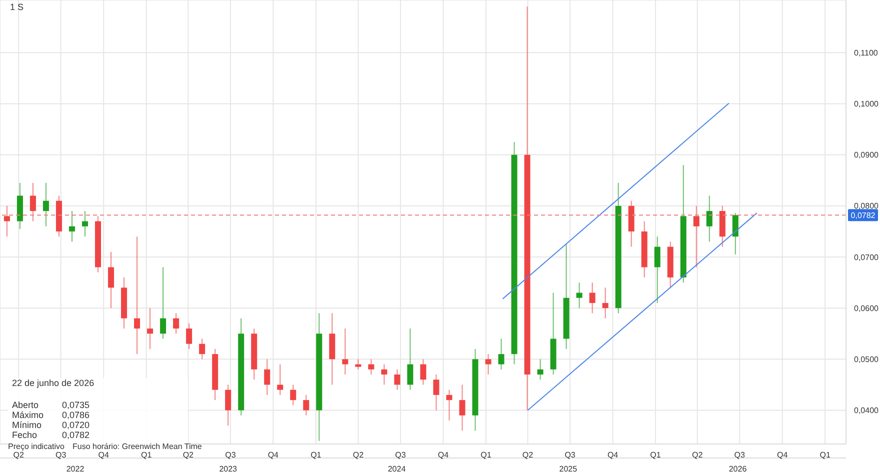 This screenshot has width=880, height=472. Describe the element at coordinates (26, 405) in the screenshot. I see `annotation: Aberto` at that location.